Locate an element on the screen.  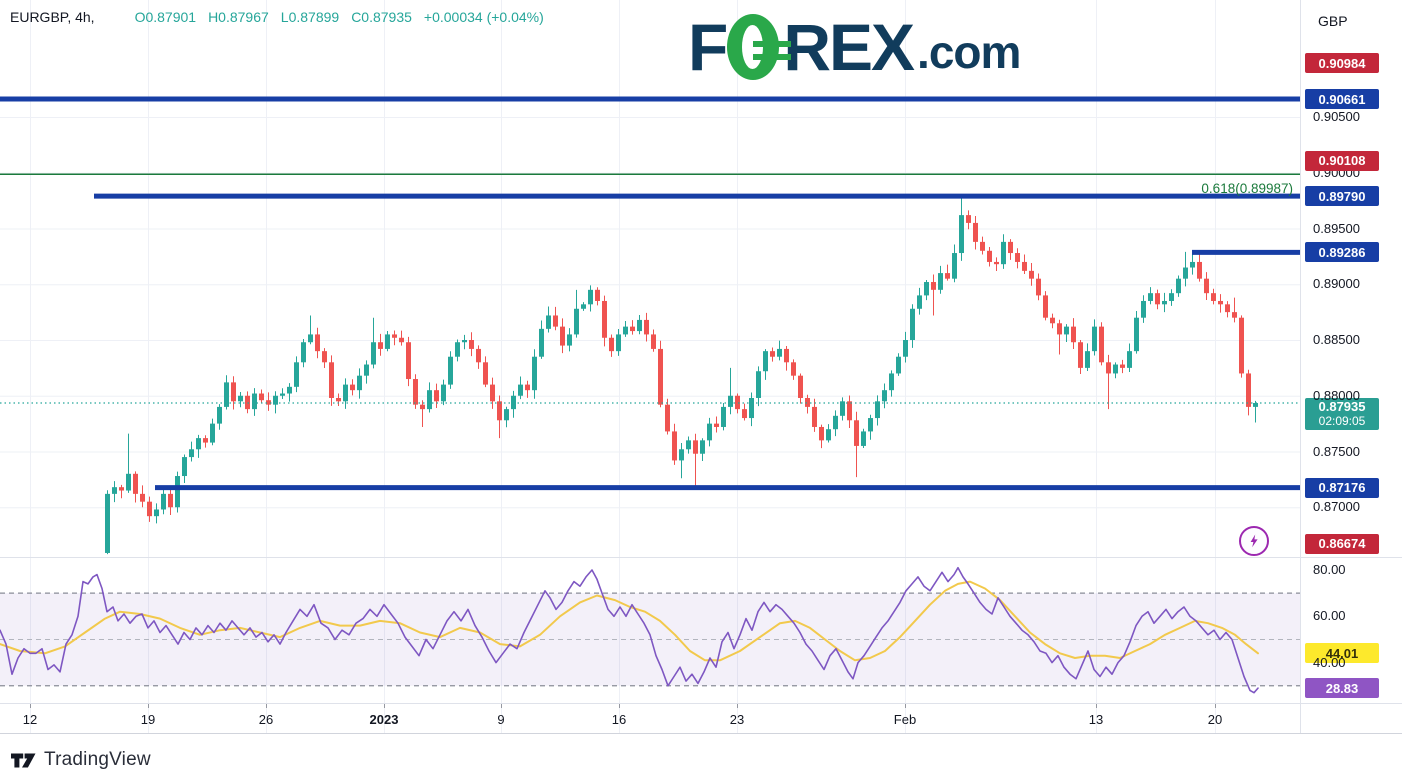
price-level-badge: 0.90984 is located at coordinates (1342, 63).